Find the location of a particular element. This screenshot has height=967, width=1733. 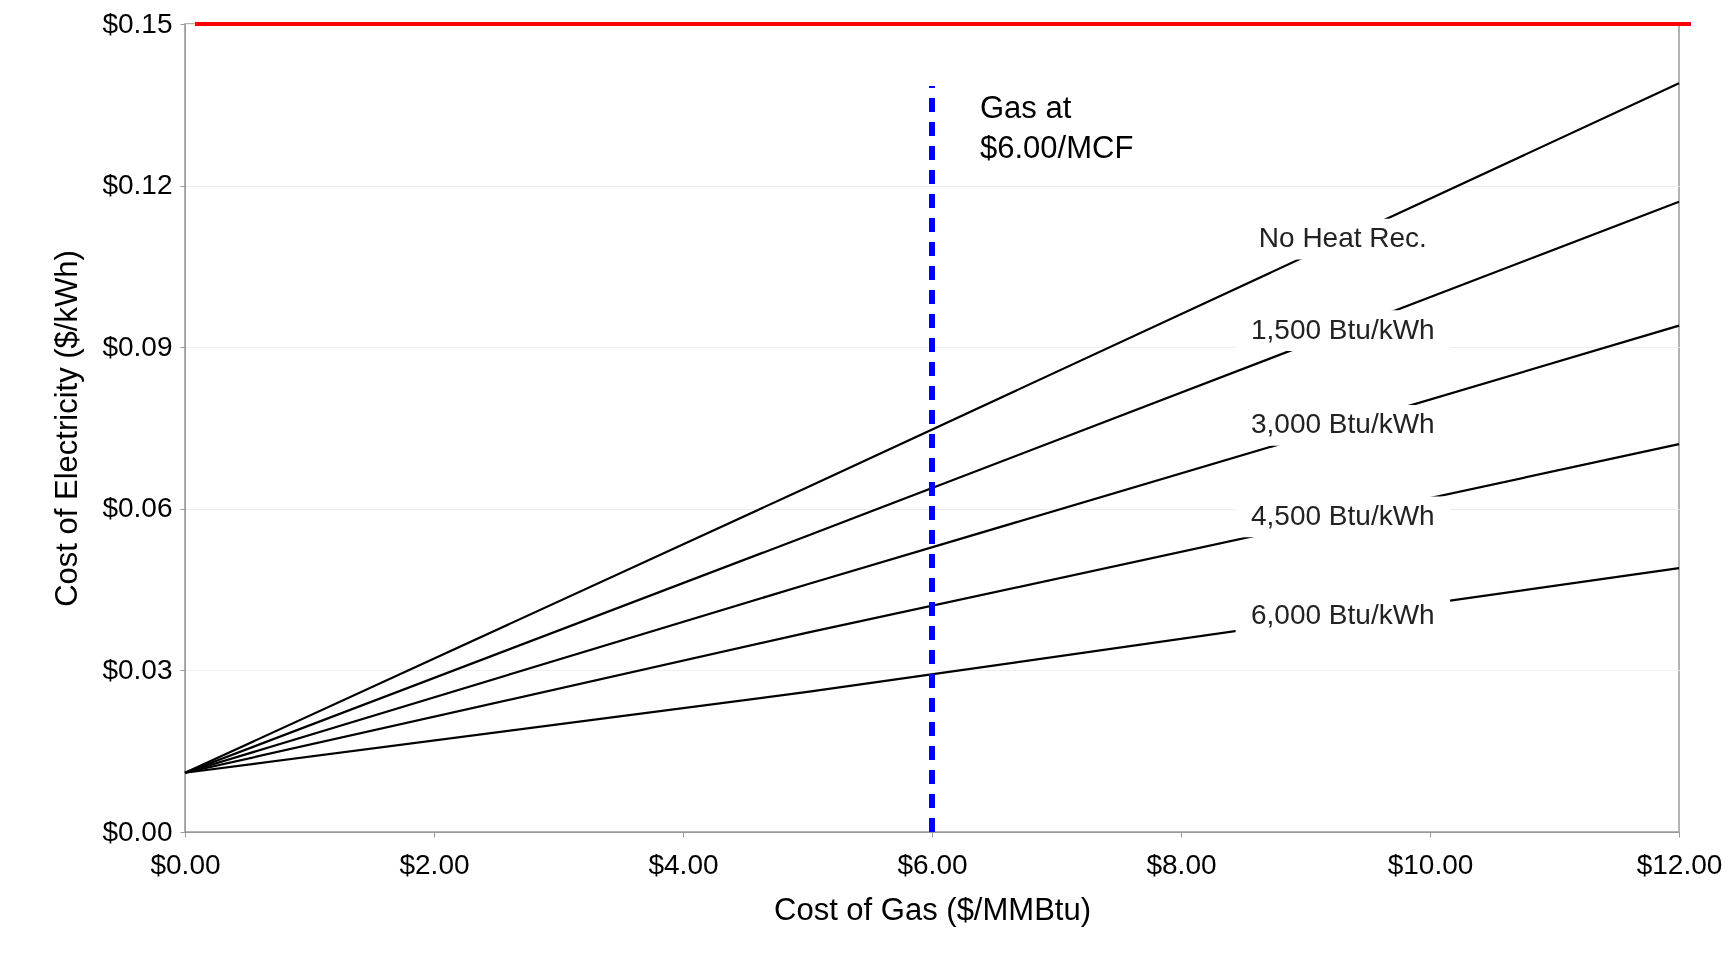

y-tick-label: $0.12 is located at coordinates (137, 185).